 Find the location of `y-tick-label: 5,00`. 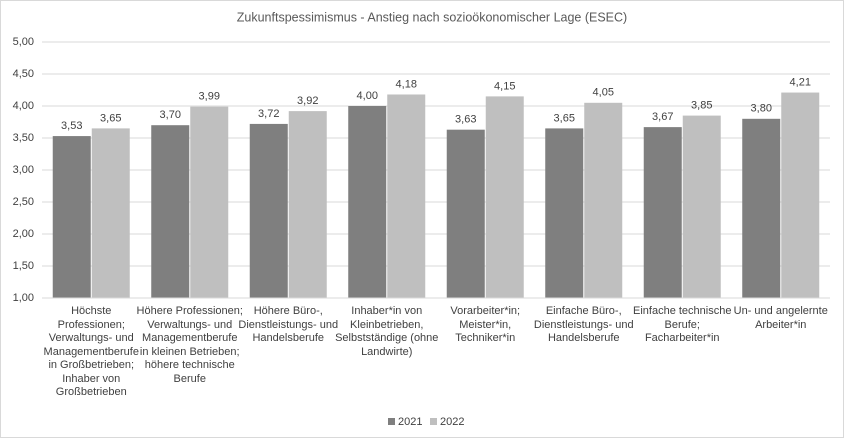

y-tick-label: 5,00 is located at coordinates (23, 42).